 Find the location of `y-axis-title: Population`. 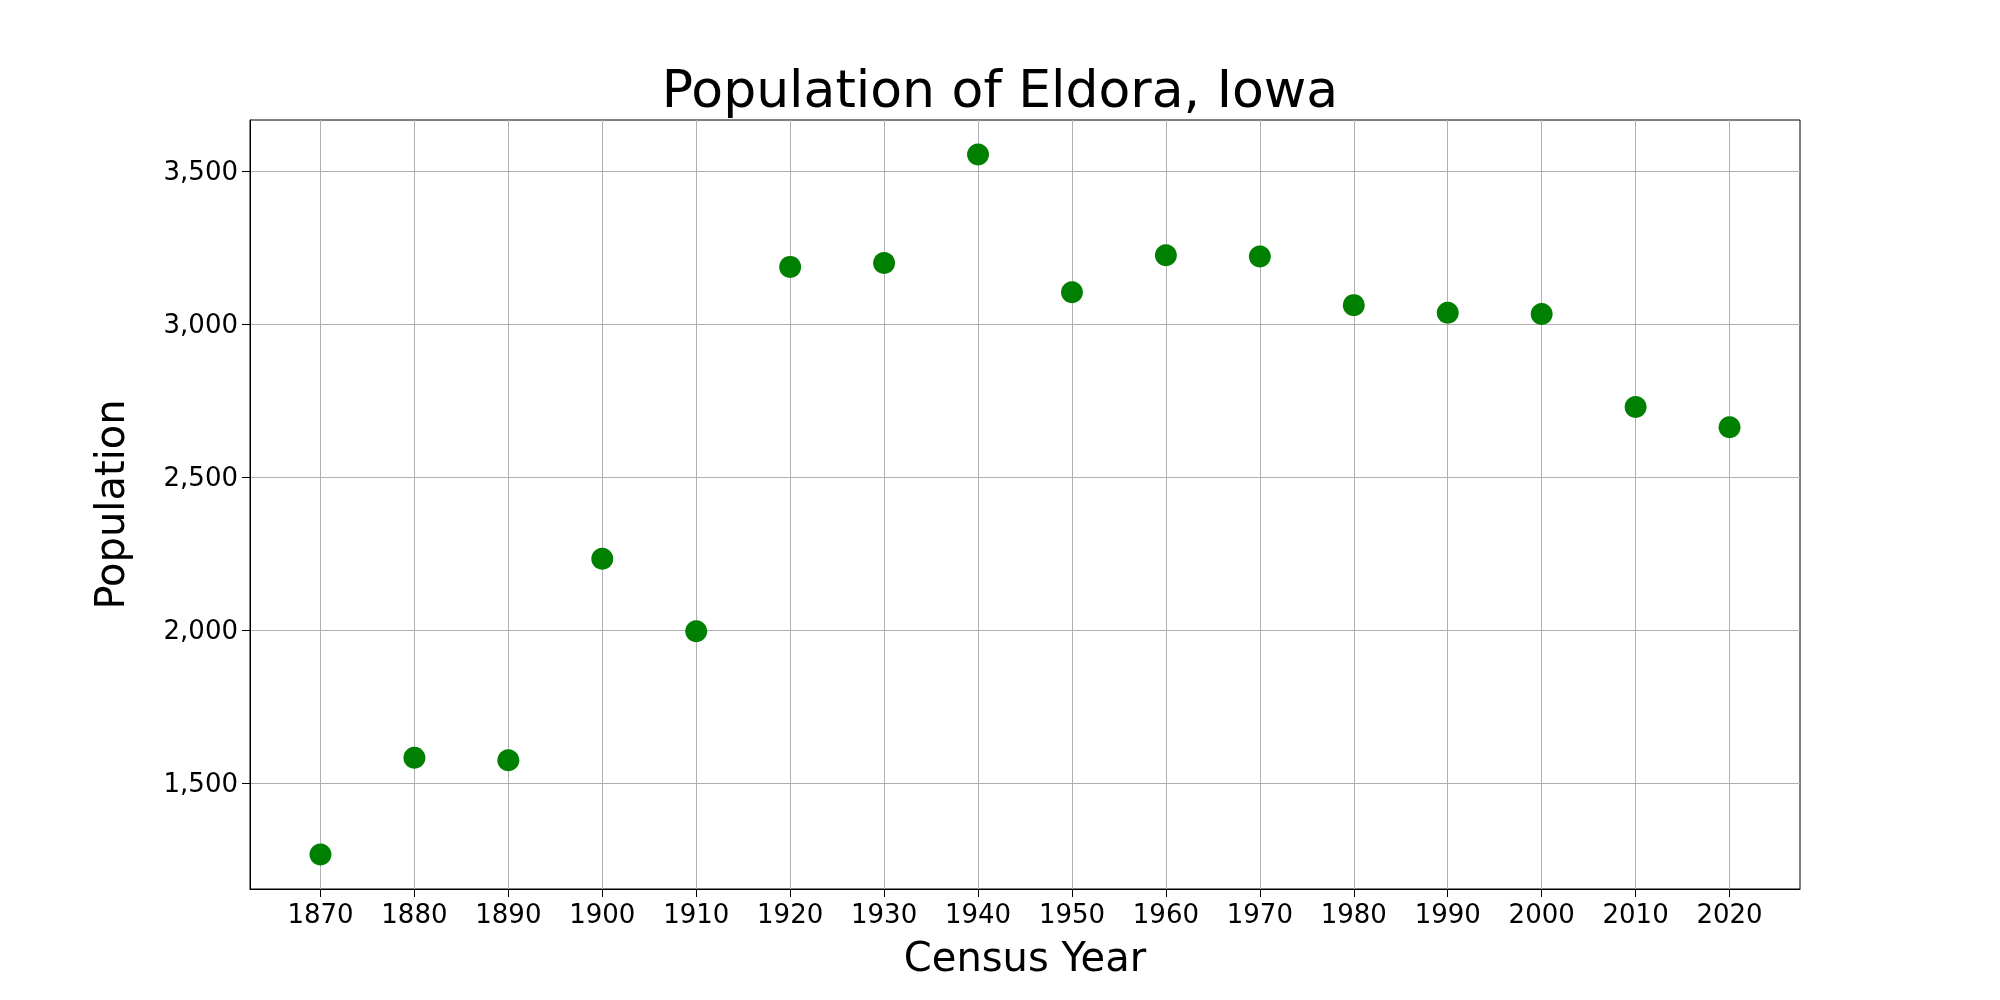

y-axis-title: Population is located at coordinates (110, 504).